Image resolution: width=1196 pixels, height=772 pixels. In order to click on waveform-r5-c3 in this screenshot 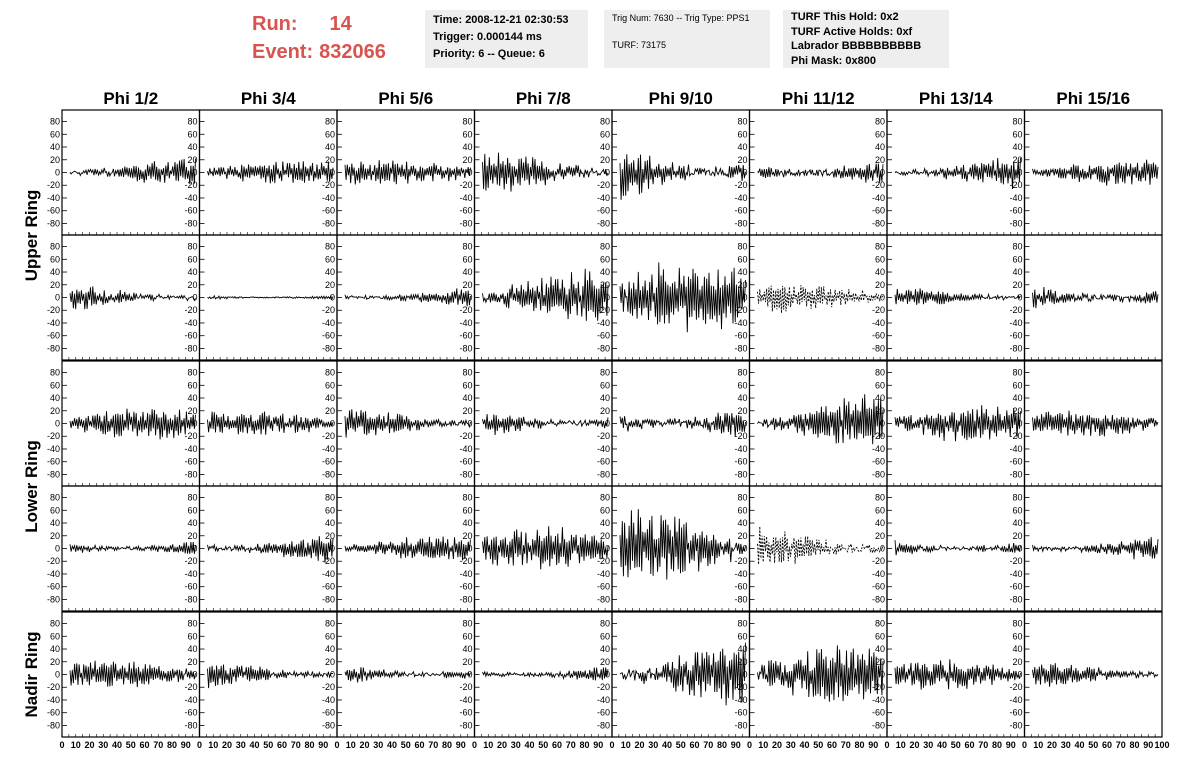, I will do `click(407, 675)`.